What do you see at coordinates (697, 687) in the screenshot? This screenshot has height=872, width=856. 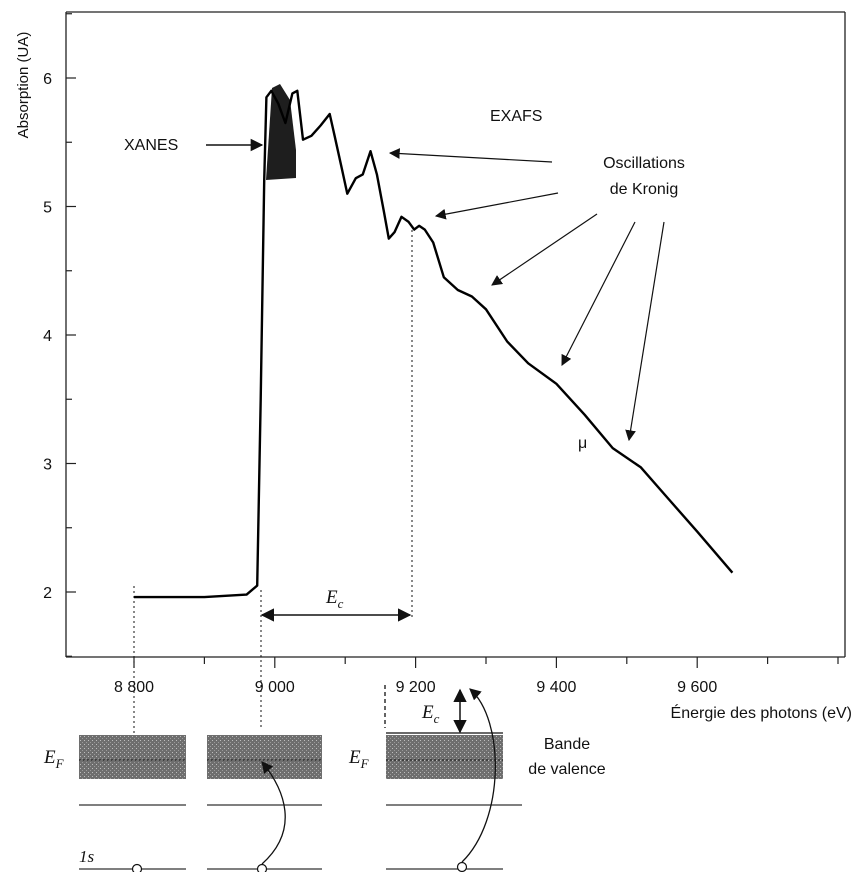 I see `x-tick-label: 9 600` at bounding box center [697, 687].